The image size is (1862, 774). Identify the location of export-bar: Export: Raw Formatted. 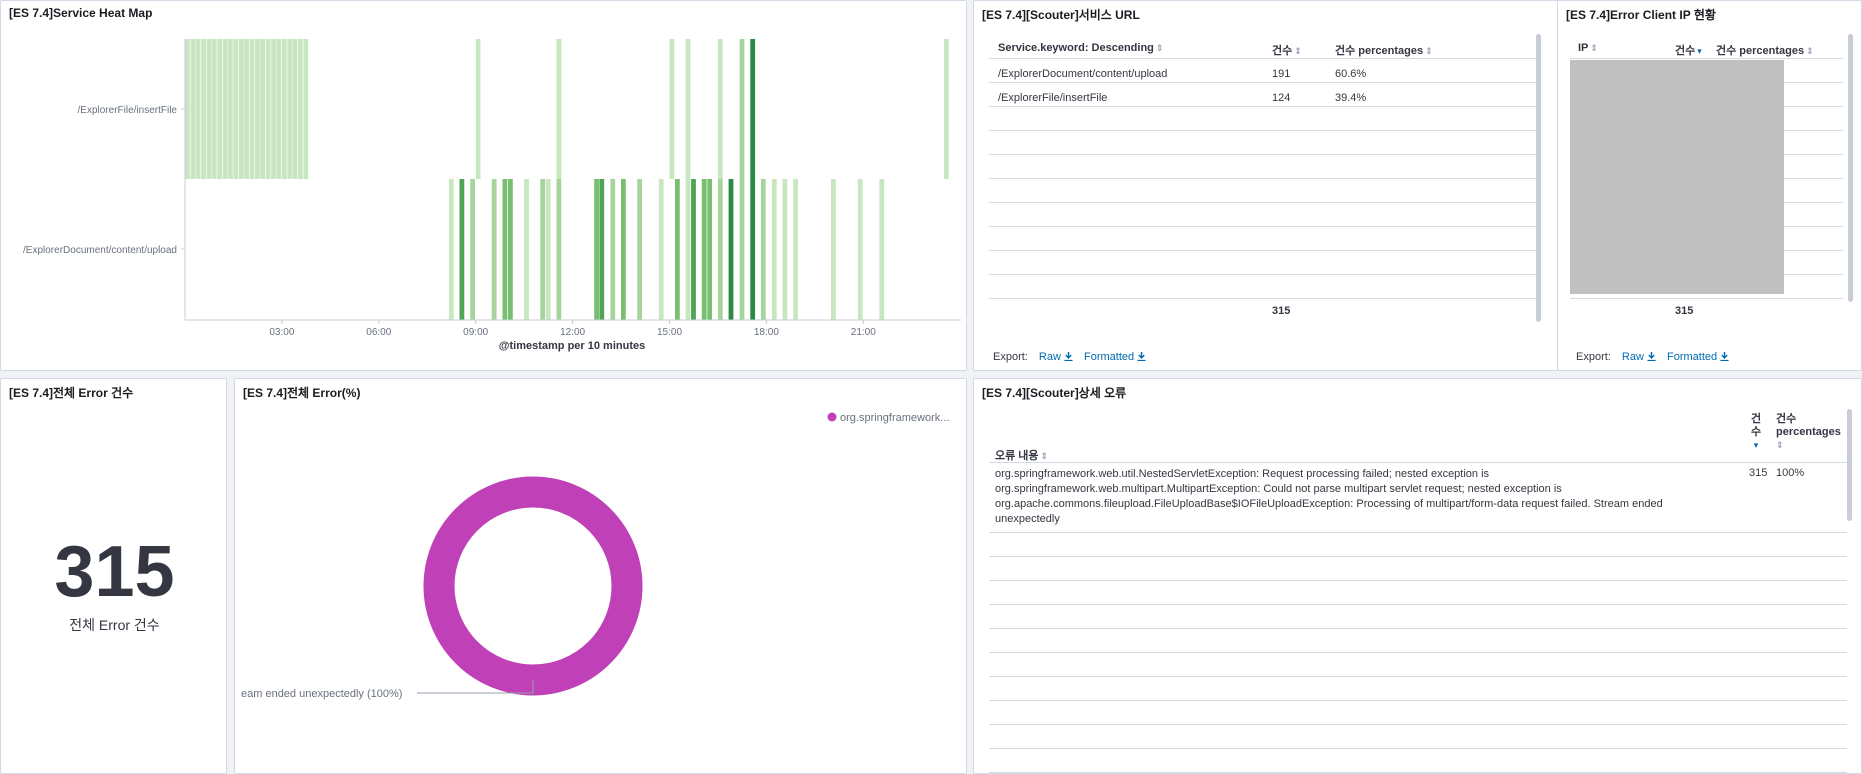
(1069, 357).